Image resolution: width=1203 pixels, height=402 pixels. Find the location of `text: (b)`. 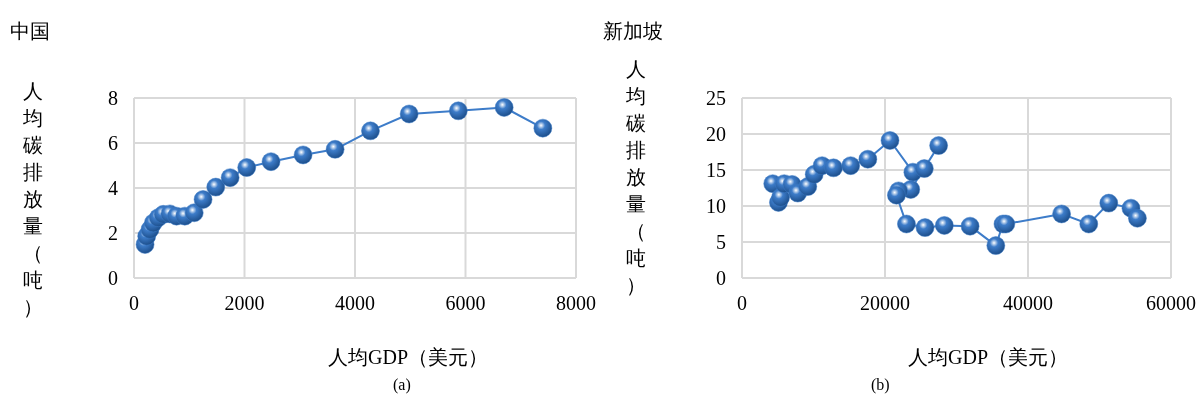

text: (b) is located at coordinates (880, 385).